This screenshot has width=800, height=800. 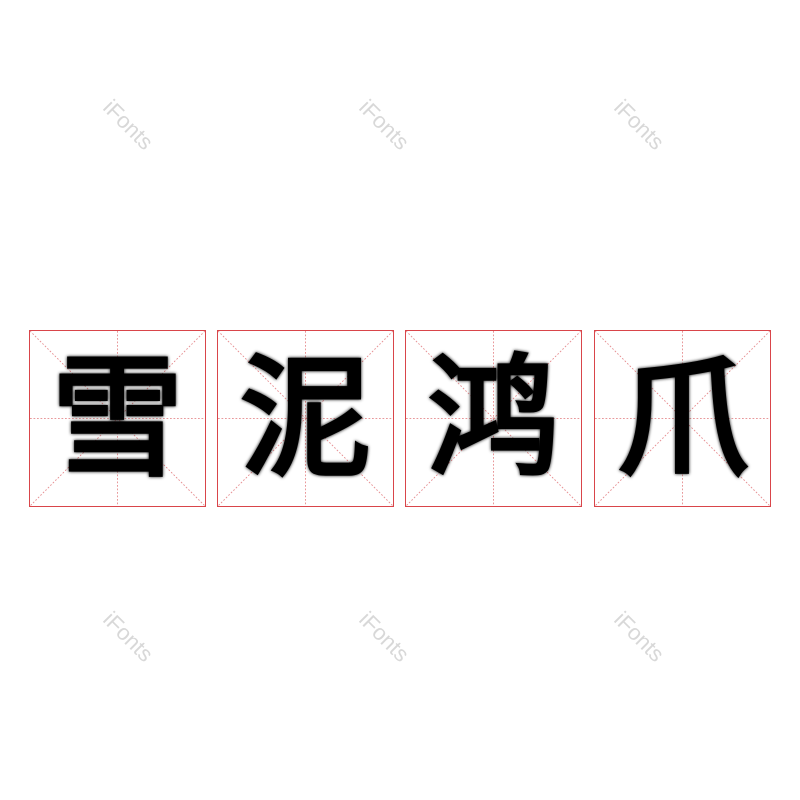 I want to click on character: 爪, so click(x=682, y=418).